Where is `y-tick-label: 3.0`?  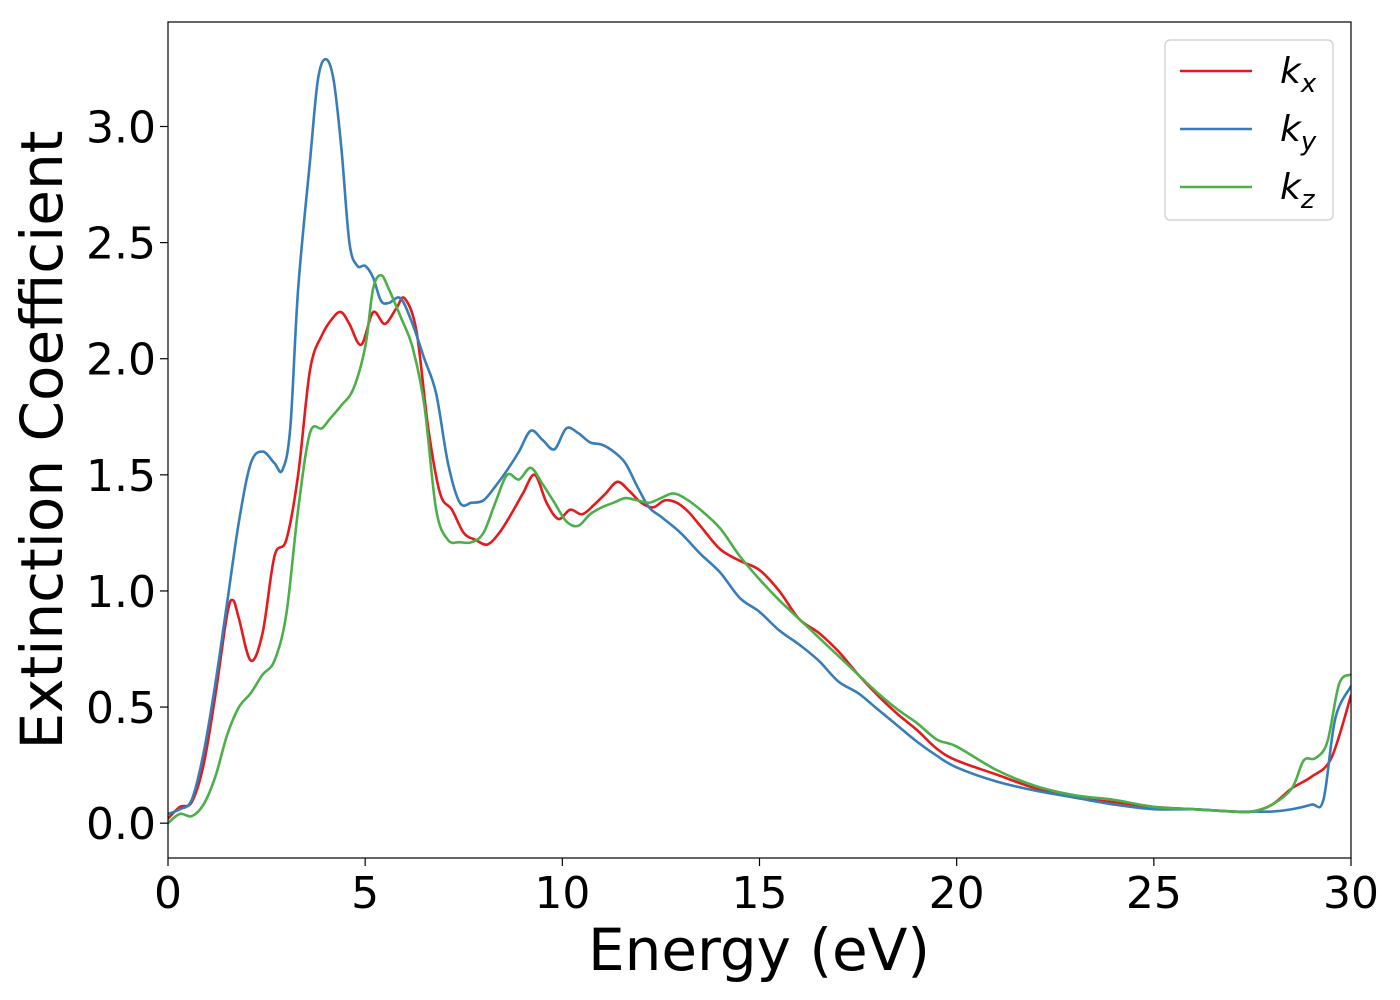 y-tick-label: 3.0 is located at coordinates (121, 128).